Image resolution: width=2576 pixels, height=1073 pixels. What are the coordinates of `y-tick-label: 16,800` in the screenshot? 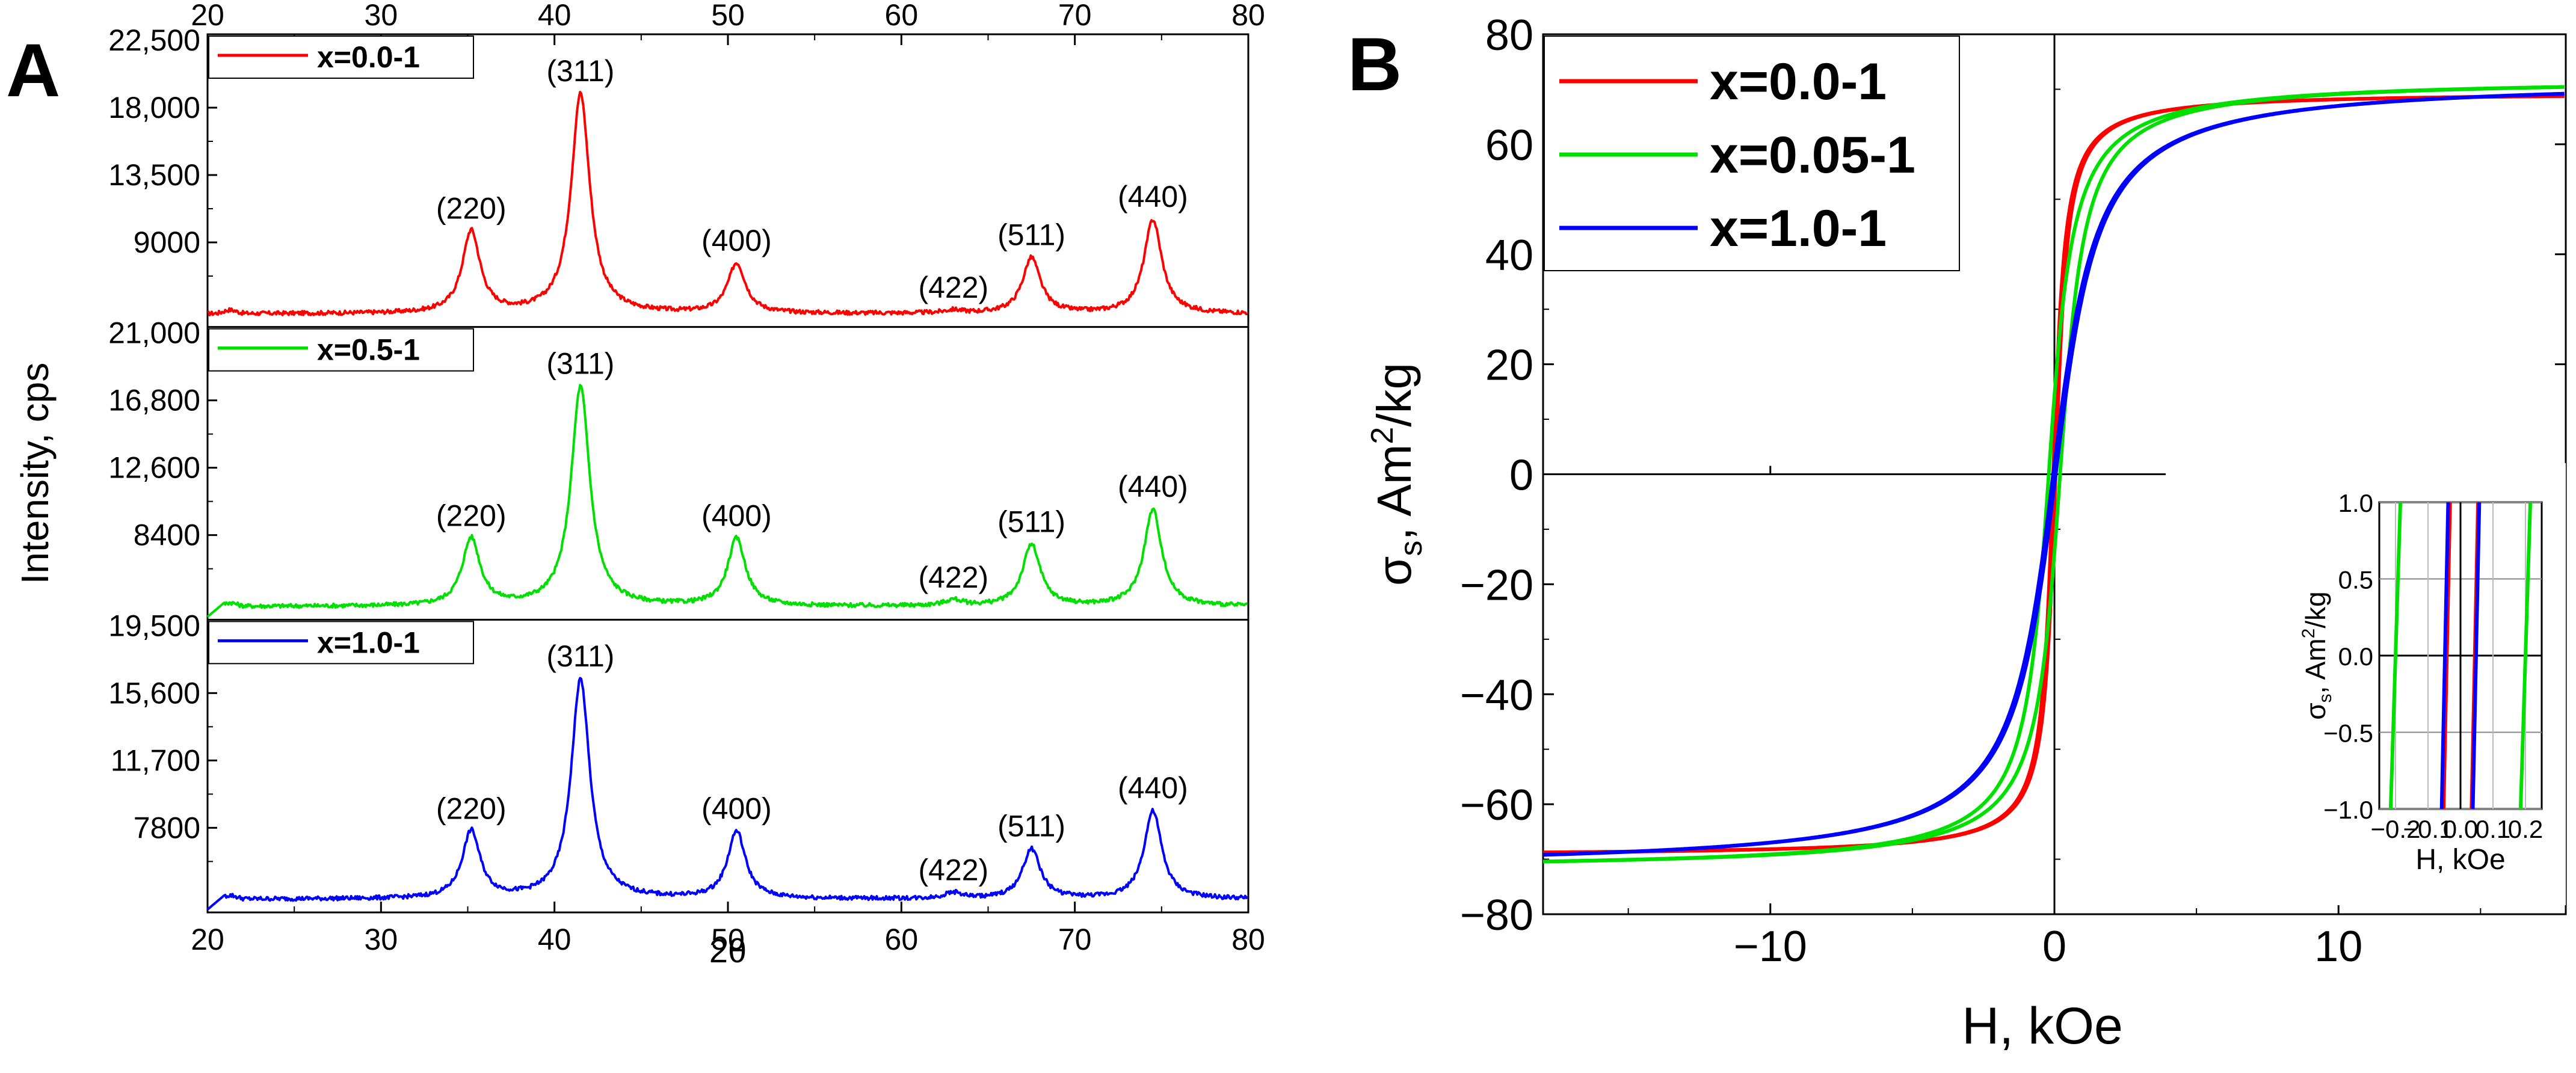 It's located at (154, 400).